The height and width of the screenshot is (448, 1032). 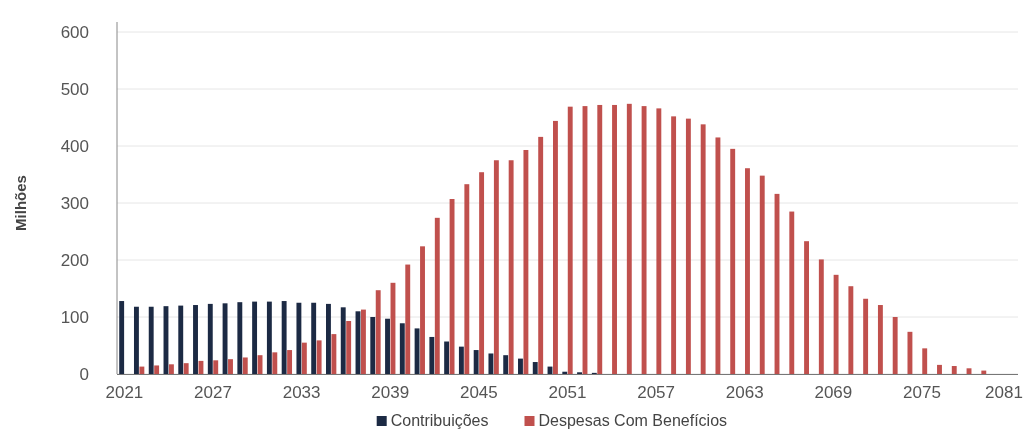 I want to click on x-tick-label: 2063, so click(x=744, y=392).